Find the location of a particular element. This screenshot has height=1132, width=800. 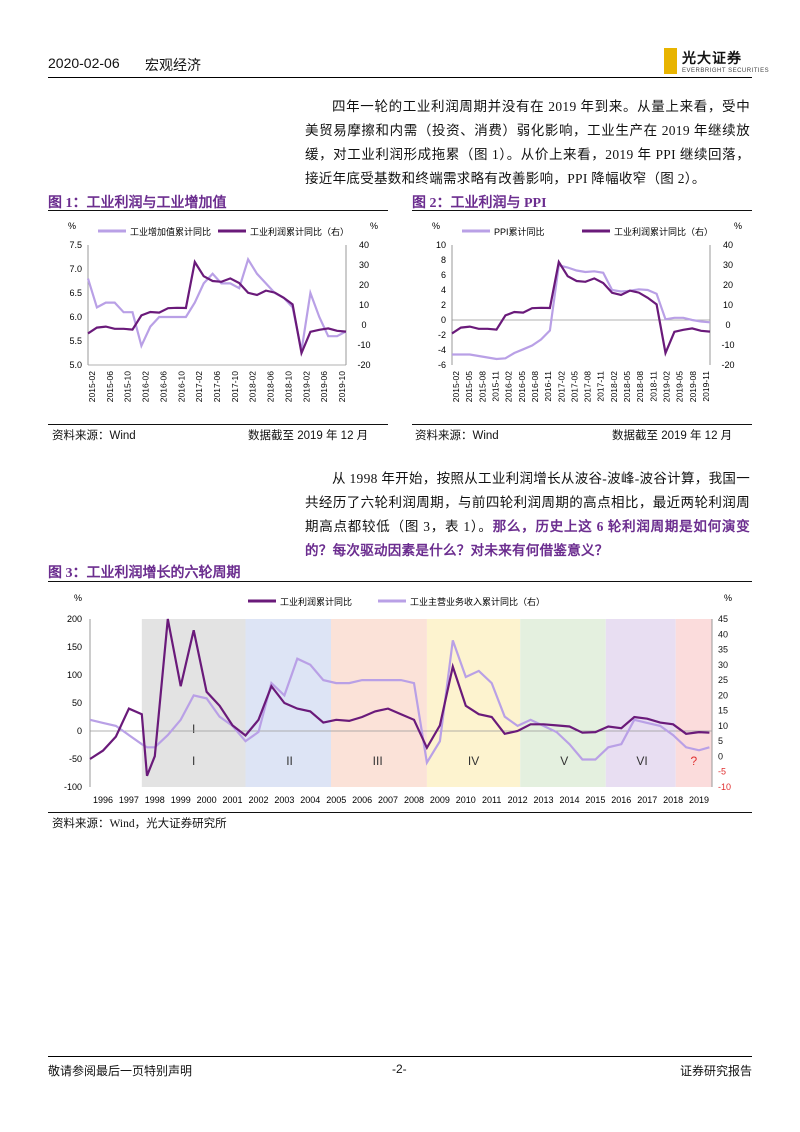

fig2-series-1-line is located at coordinates (581, 312).